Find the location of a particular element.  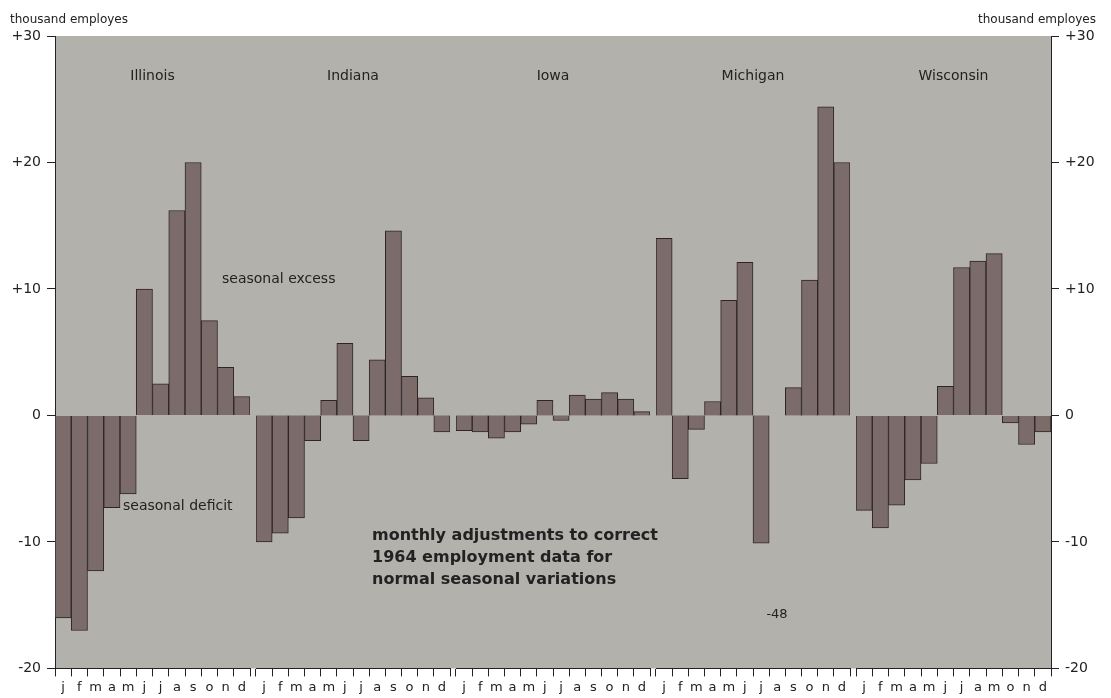

annotation: -48 is located at coordinates (777, 614).